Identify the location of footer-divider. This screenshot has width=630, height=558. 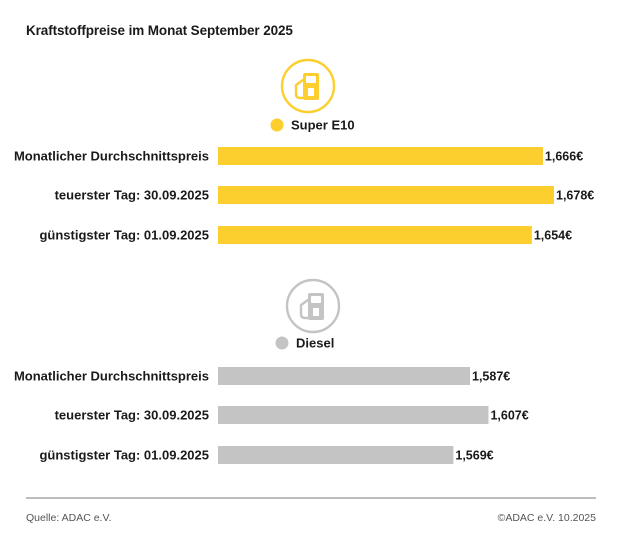
(311, 498).